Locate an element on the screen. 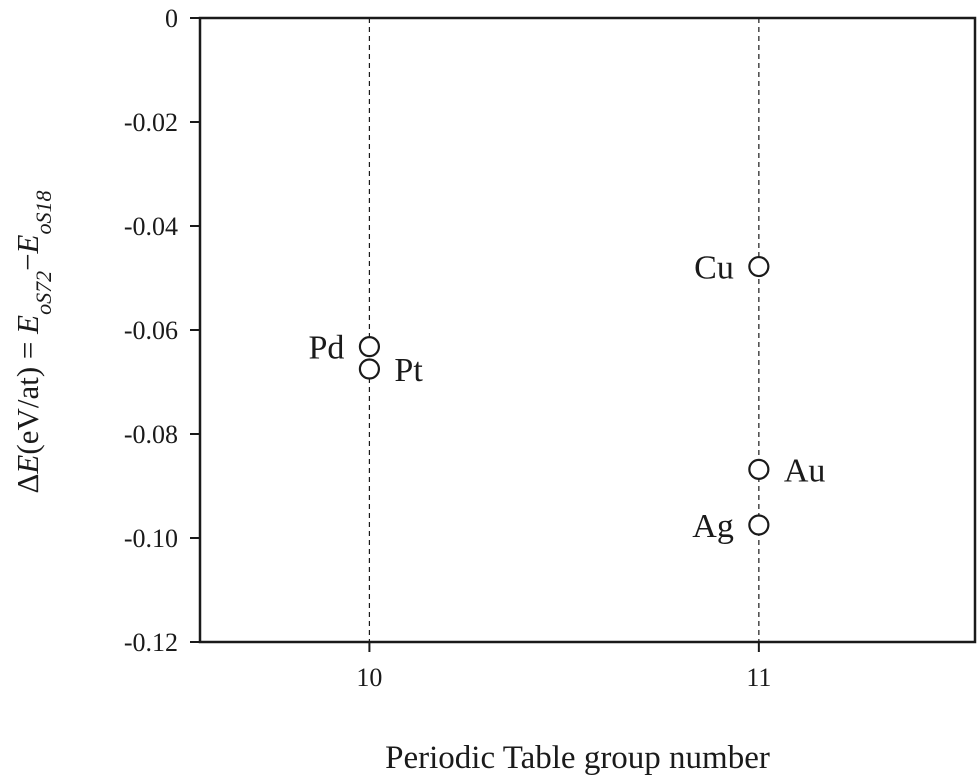 The image size is (979, 780). y-tick-label: 0 is located at coordinates (171, 18).